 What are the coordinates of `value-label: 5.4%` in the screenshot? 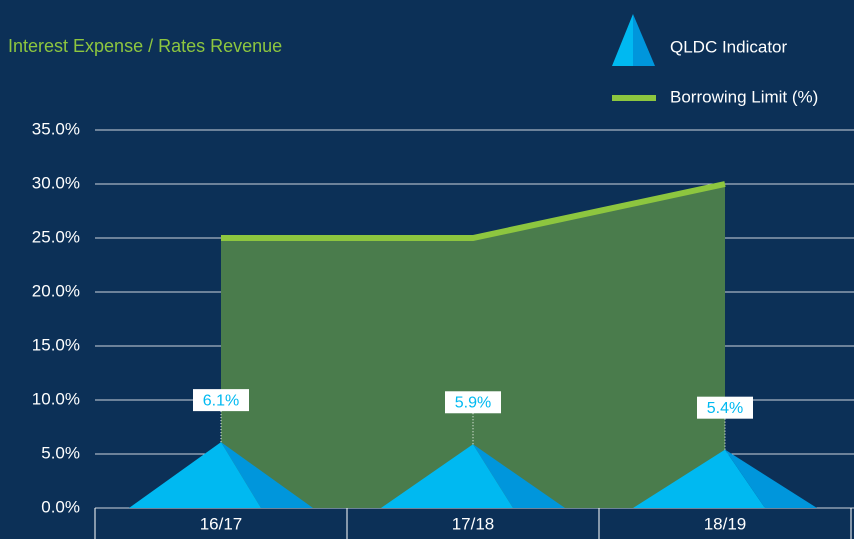 It's located at (725, 408).